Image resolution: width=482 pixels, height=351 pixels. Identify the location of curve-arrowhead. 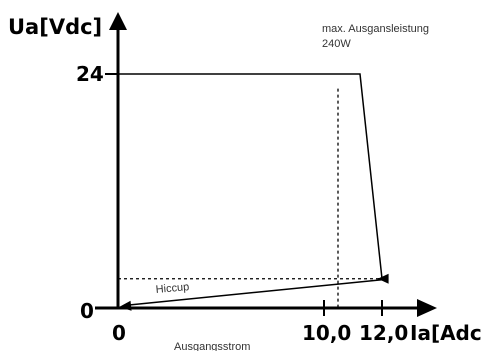
(383, 278).